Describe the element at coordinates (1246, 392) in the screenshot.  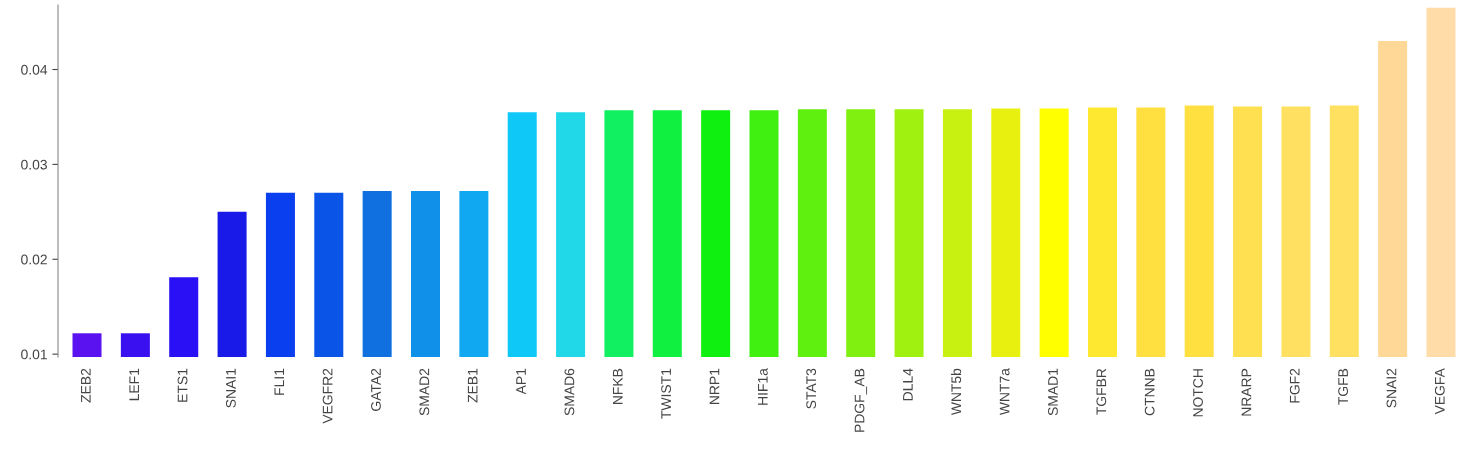
I see `x-tick-label: NRARP` at that location.